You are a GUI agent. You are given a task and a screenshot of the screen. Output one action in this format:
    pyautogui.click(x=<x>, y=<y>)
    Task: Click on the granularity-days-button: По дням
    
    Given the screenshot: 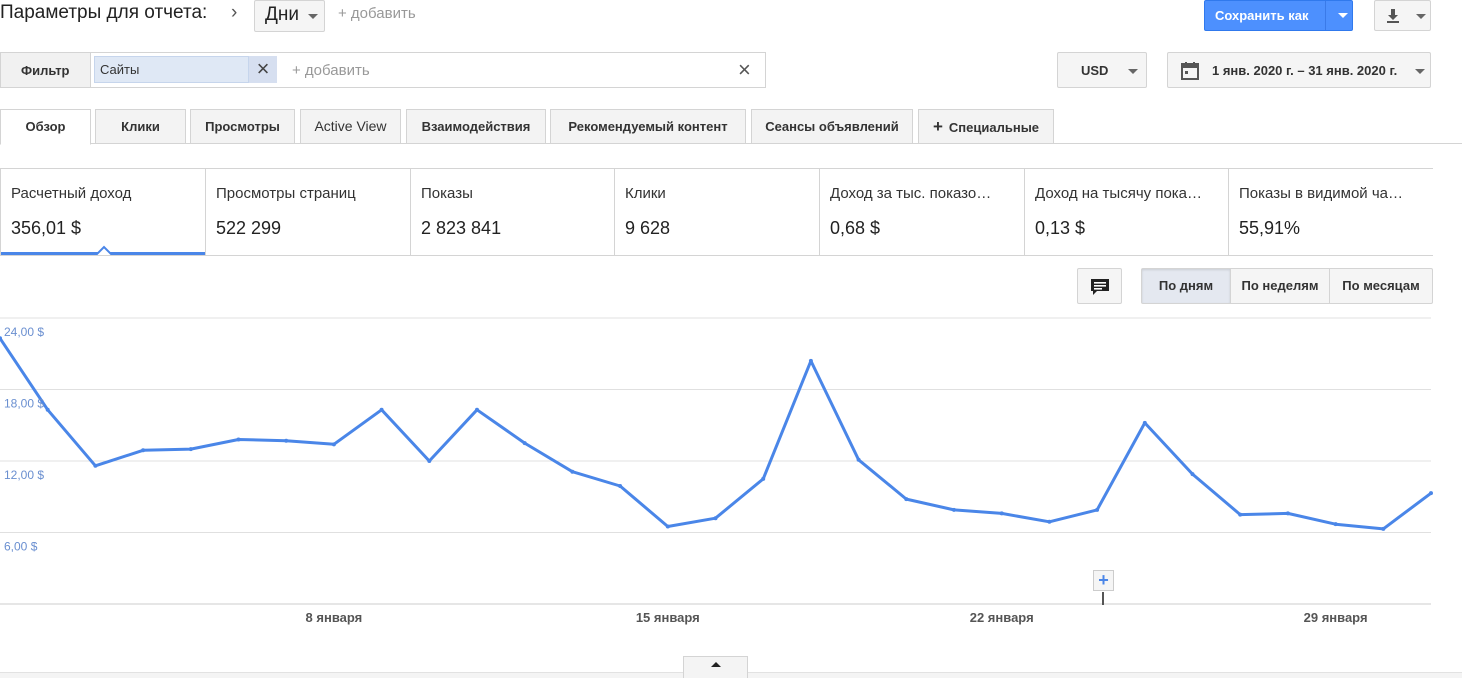 What is the action you would take?
    pyautogui.click(x=1186, y=286)
    